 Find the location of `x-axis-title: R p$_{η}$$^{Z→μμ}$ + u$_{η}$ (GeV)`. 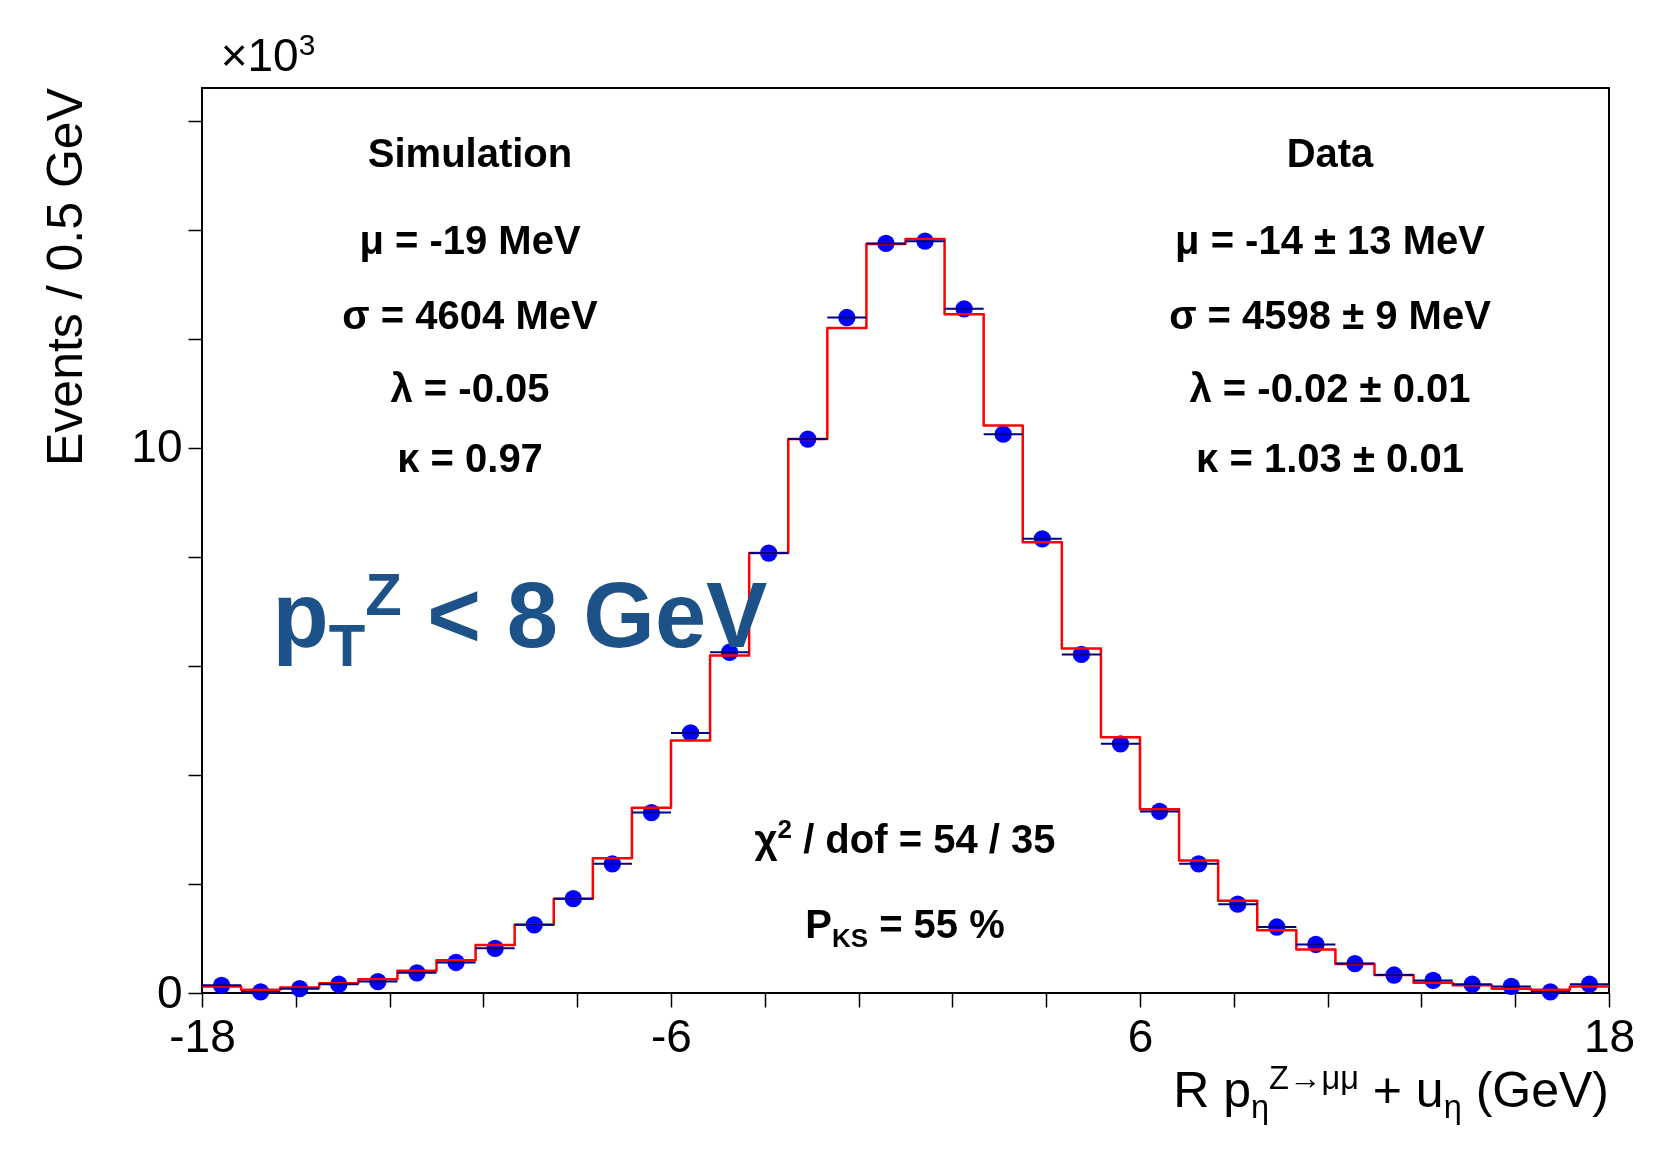

x-axis-title: R p$_{η}$$^{Z→μμ}$ + u$_{η}$ (GeV) is located at coordinates (1391, 1093).